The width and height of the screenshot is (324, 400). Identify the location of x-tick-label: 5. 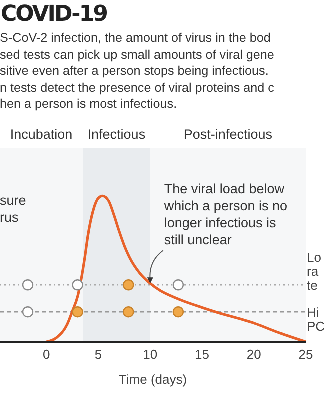
(98, 354).